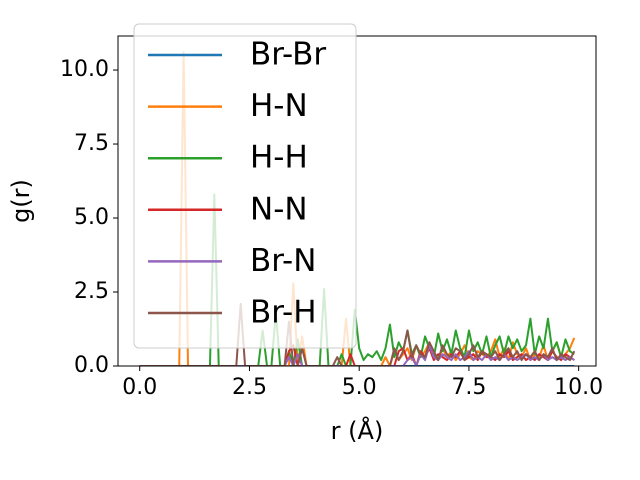  Describe the element at coordinates (357, 430) in the screenshot. I see `x-axis-label: r (Å)` at that location.